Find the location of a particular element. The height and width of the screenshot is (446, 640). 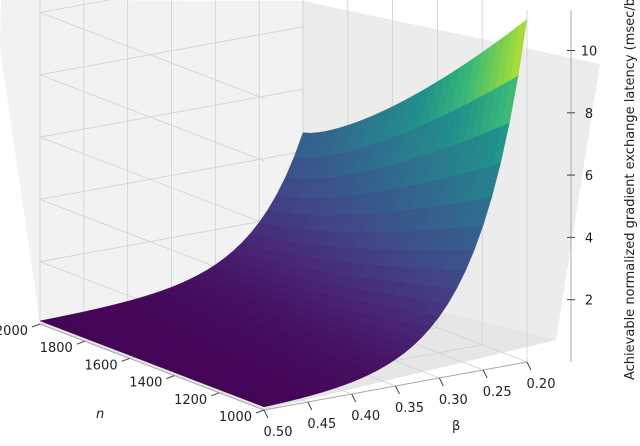

surface-cell is located at coordinates (519, 49).